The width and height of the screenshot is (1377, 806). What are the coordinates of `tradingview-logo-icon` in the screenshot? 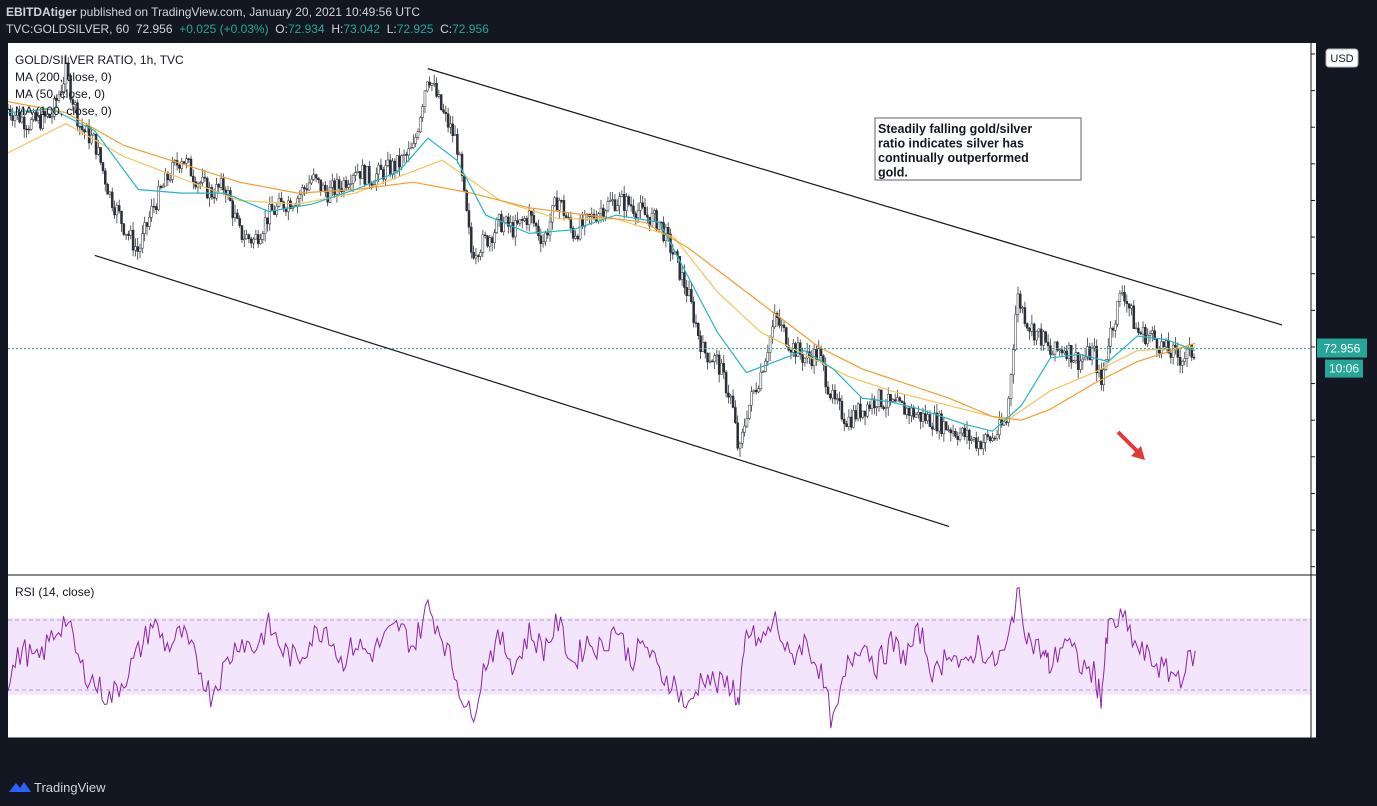 It's located at (20, 787).